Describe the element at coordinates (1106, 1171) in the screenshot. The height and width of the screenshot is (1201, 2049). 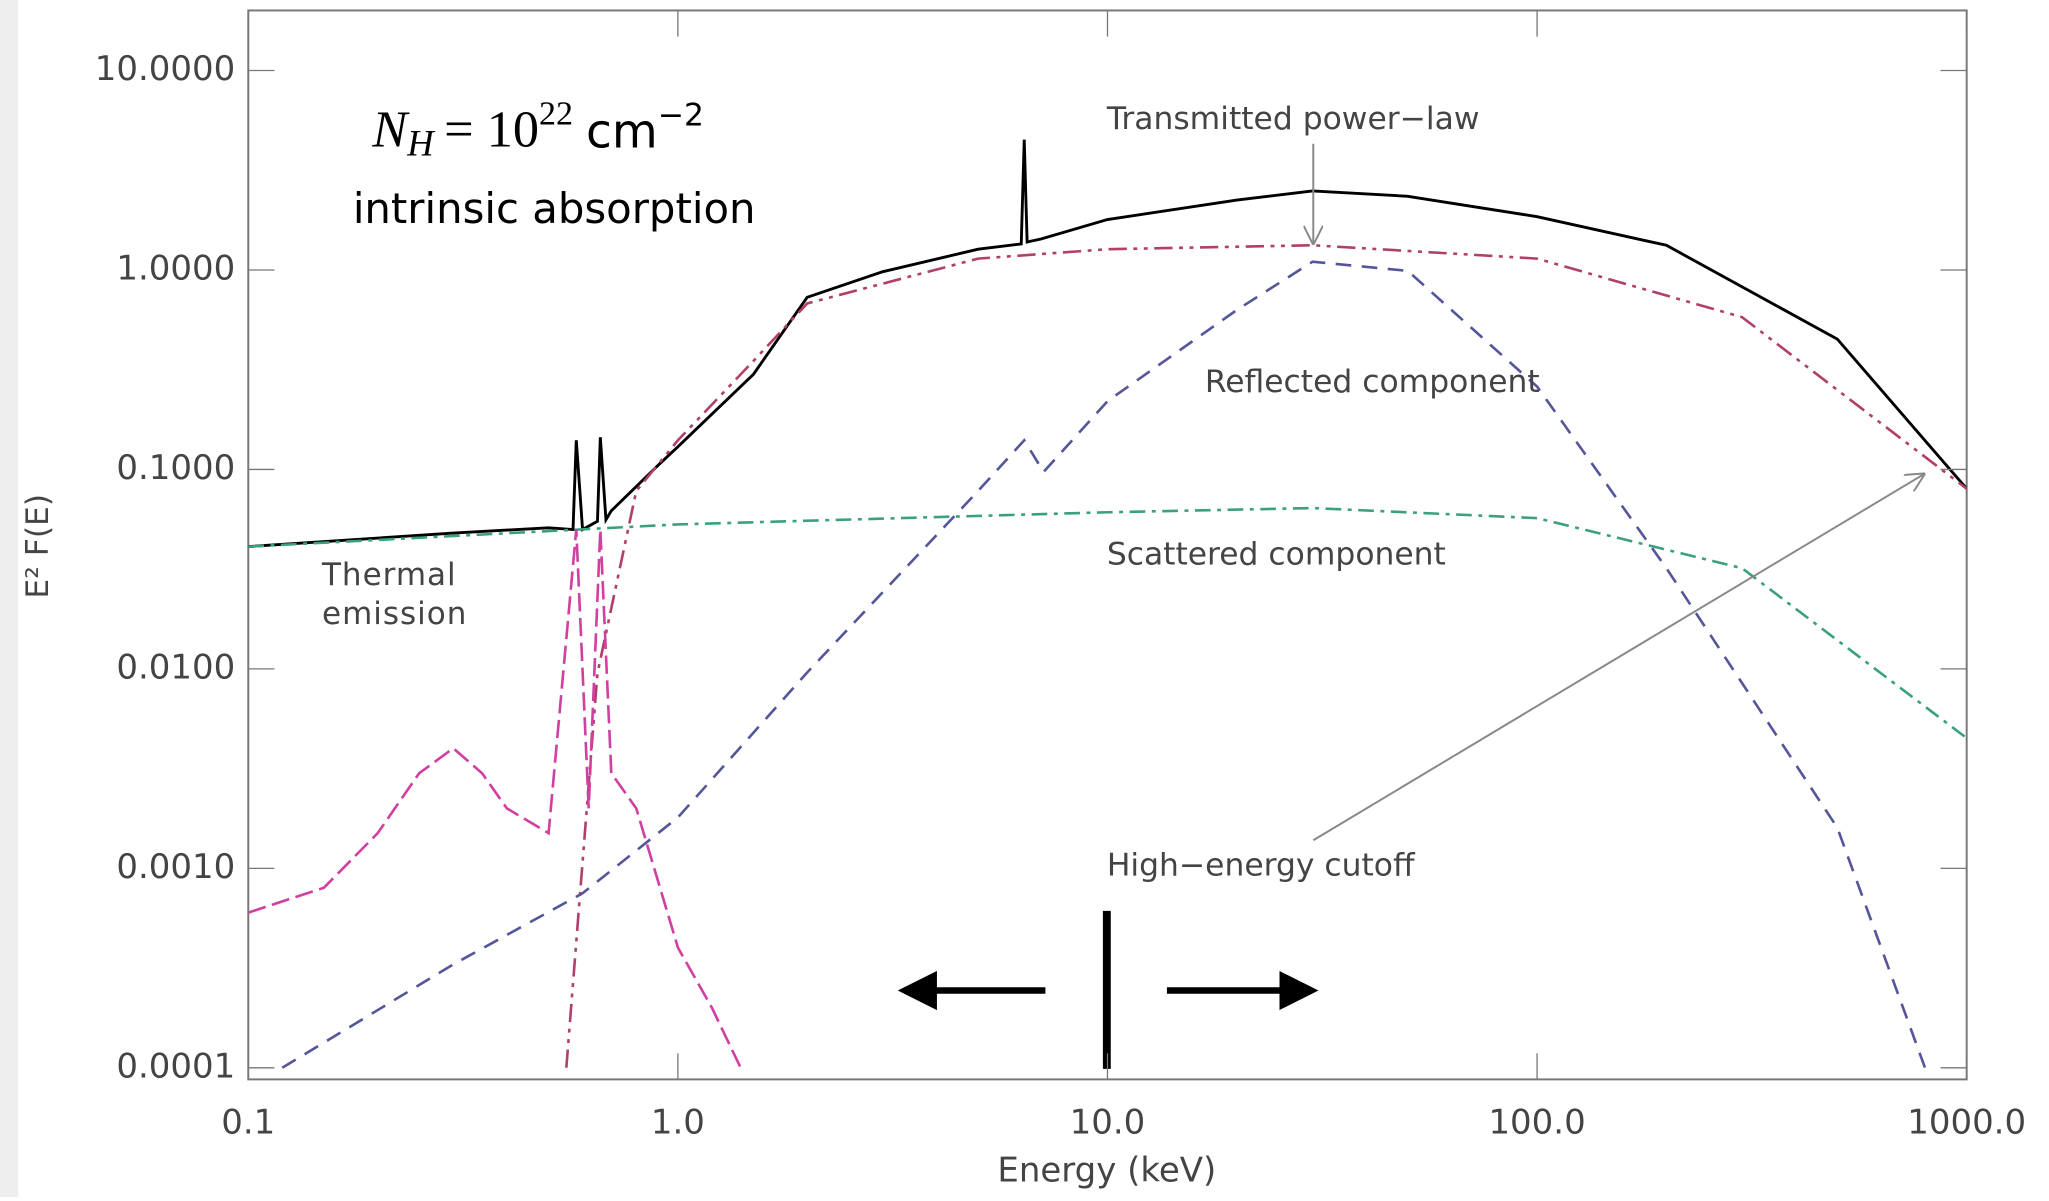
I see `x-axis-label: Energy (keV)` at that location.